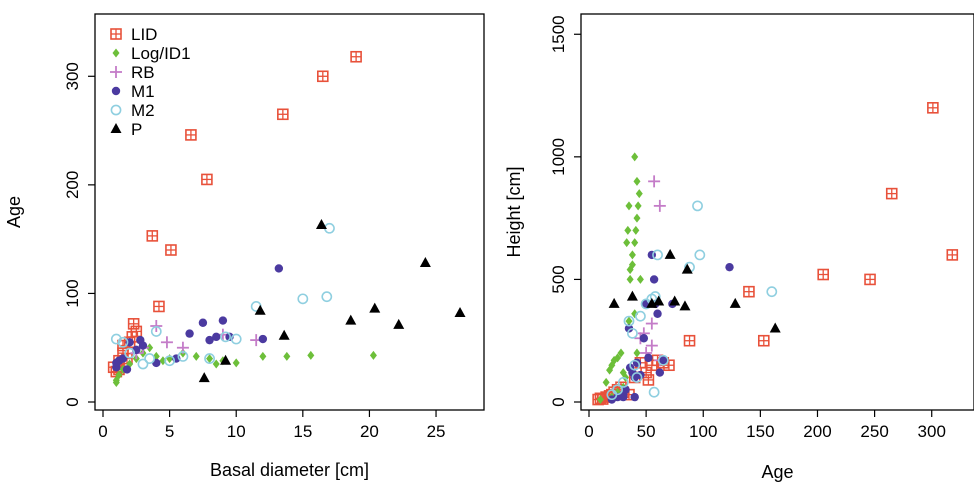 The height and width of the screenshot is (486, 974). What do you see at coordinates (72, 293) in the screenshot?
I see `y-tick-label: 100` at bounding box center [72, 293].